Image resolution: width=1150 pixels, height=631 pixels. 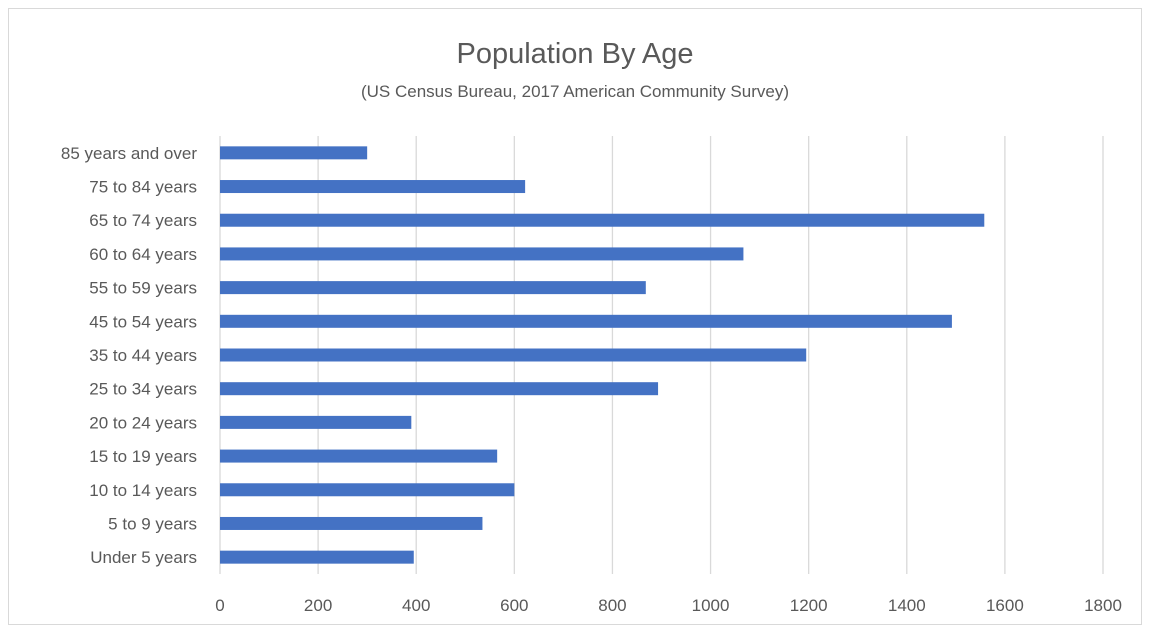 I want to click on bar-35-to-44-years, so click(x=513, y=355).